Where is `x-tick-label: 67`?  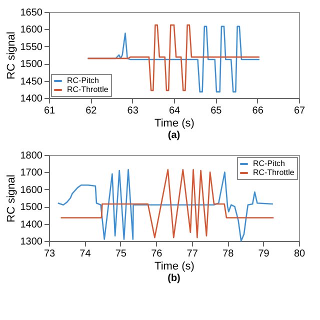 x-tick-label: 67 is located at coordinates (300, 111).